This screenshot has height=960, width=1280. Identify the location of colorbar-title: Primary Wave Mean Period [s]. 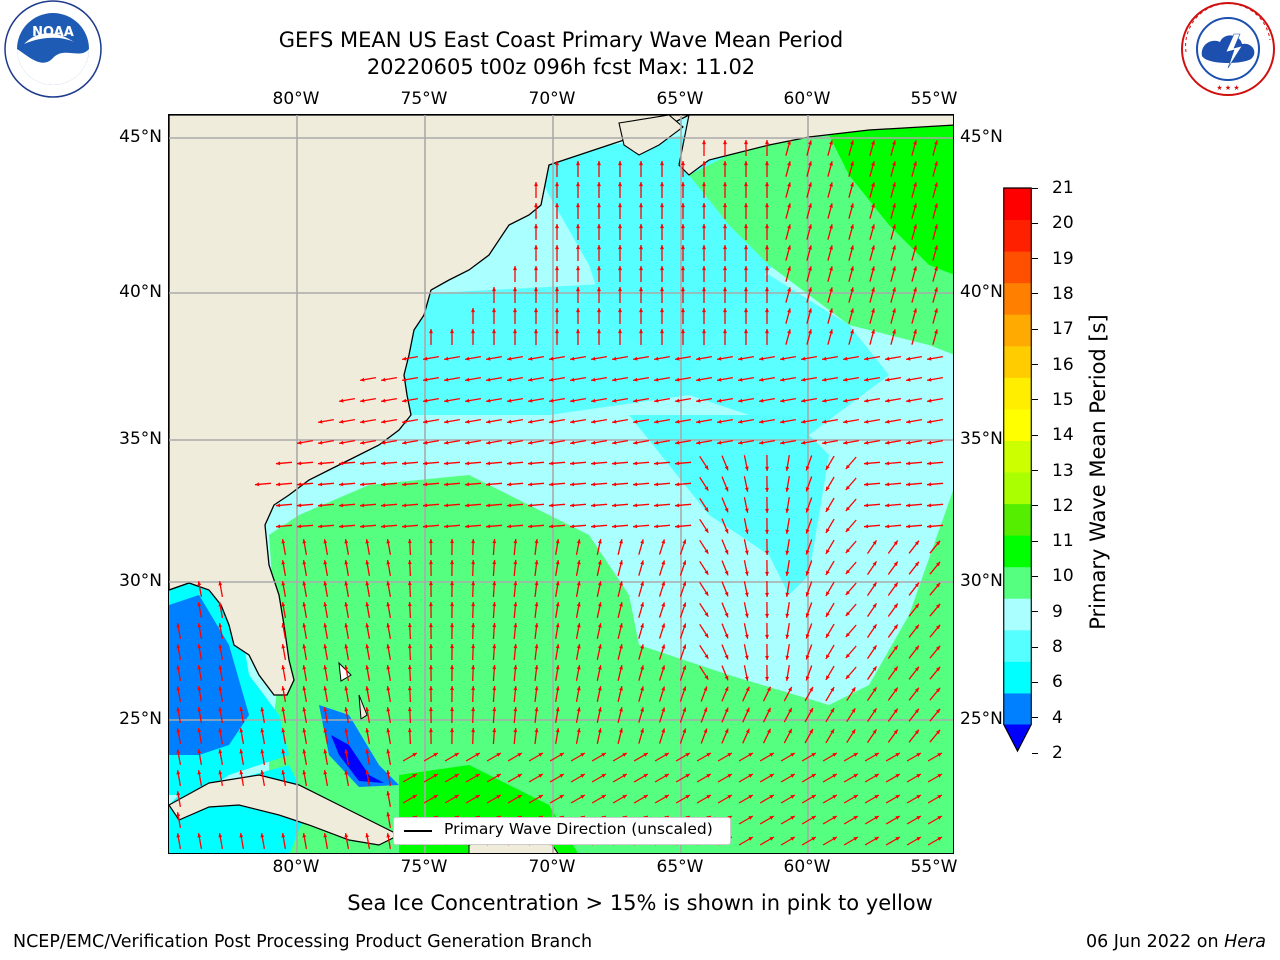
(1098, 472).